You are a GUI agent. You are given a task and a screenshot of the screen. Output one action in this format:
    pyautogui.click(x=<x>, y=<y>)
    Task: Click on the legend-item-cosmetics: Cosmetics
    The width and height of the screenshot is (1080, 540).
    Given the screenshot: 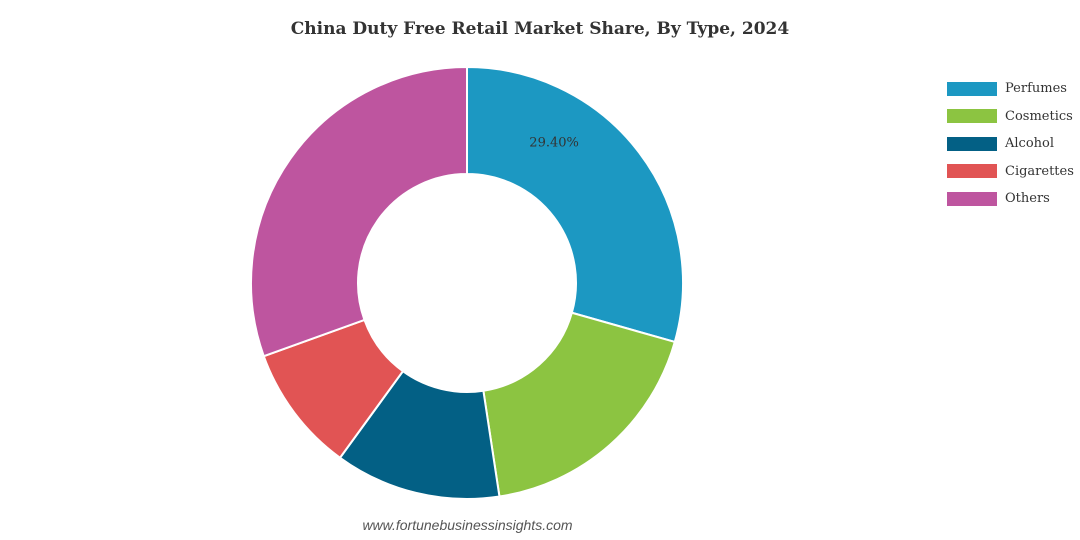 What is the action you would take?
    pyautogui.click(x=1010, y=117)
    